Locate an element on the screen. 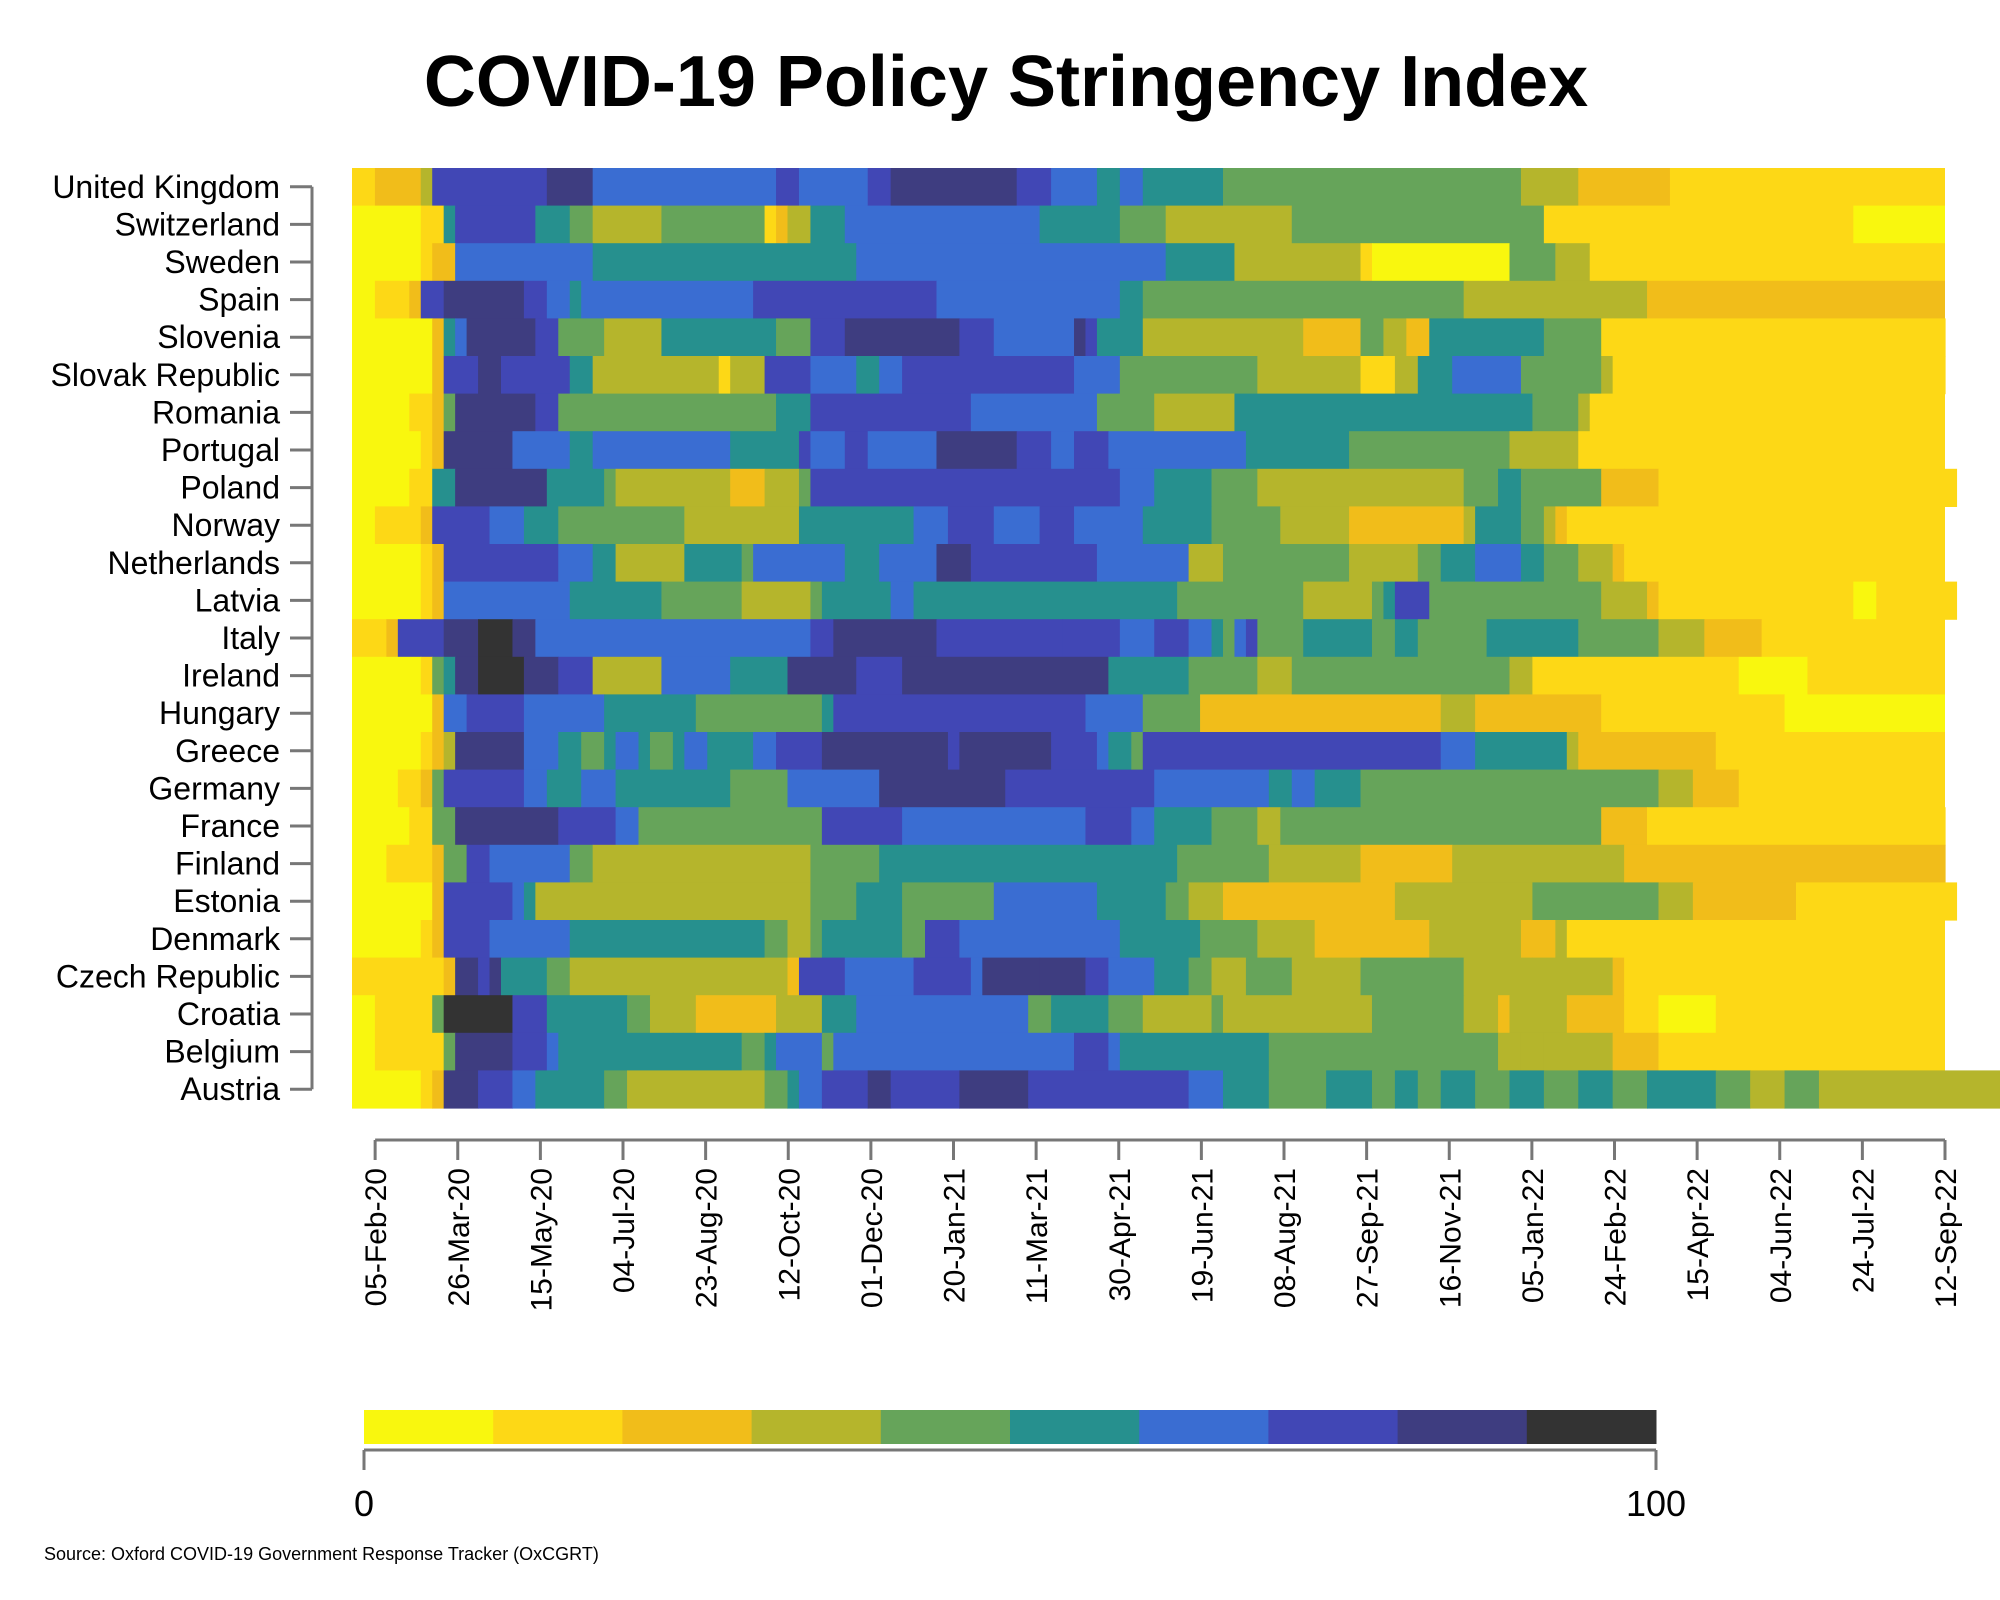  y-tick-label: Denmark is located at coordinates (215, 939).